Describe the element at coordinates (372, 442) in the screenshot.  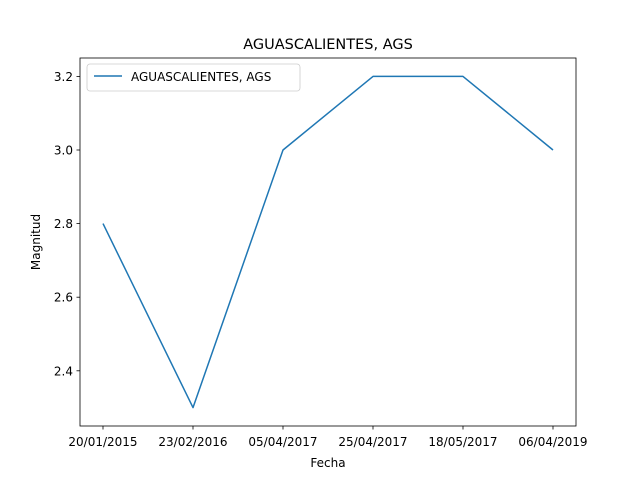
I see `x-tick-label: 25/04/2017` at that location.